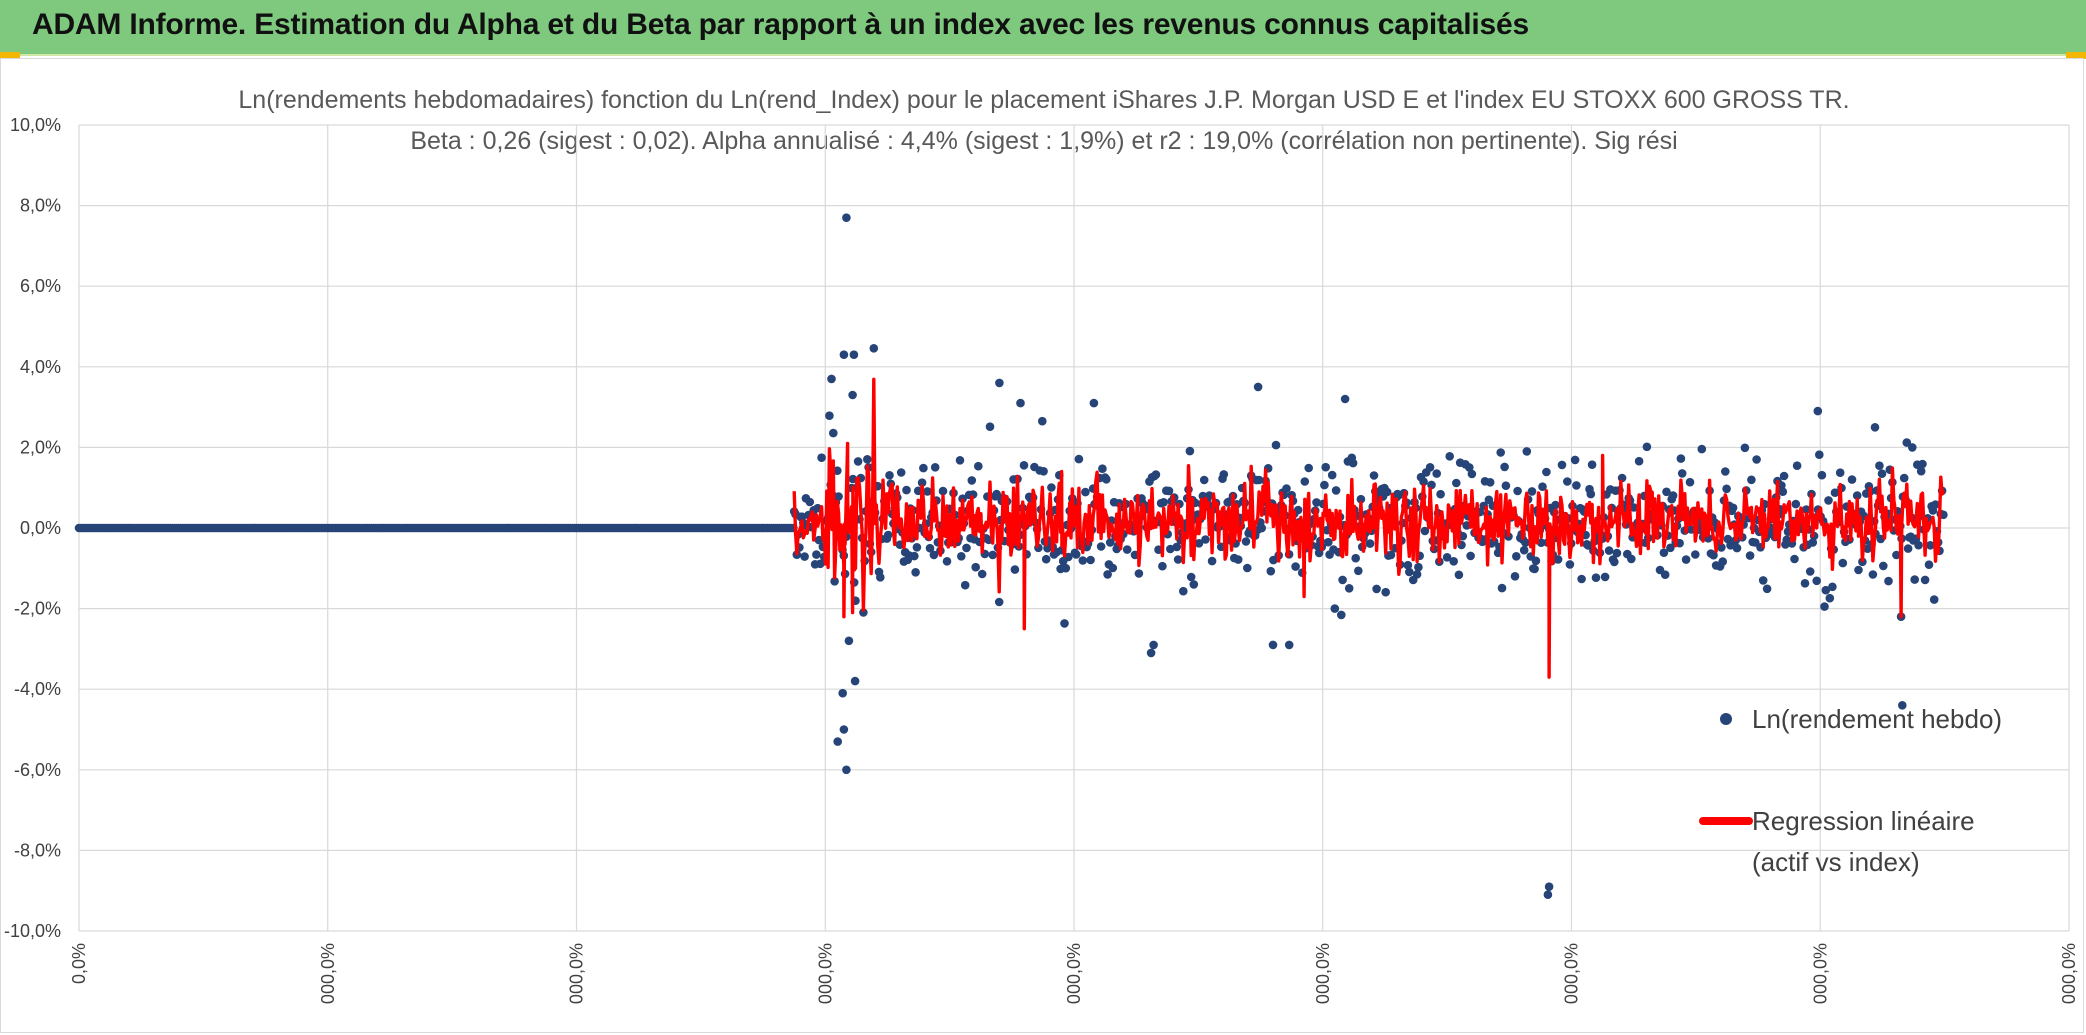 This screenshot has width=2086, height=1035. Describe the element at coordinates (79, 963) in the screenshot. I see `x-tick-label: 0,0%` at that location.